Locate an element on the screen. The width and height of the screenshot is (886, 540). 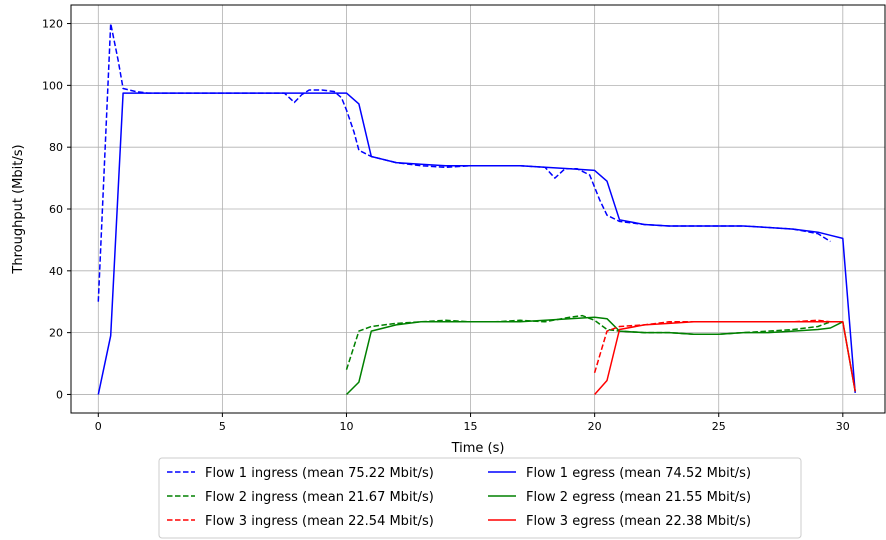
legend-box is located at coordinates (480, 498).